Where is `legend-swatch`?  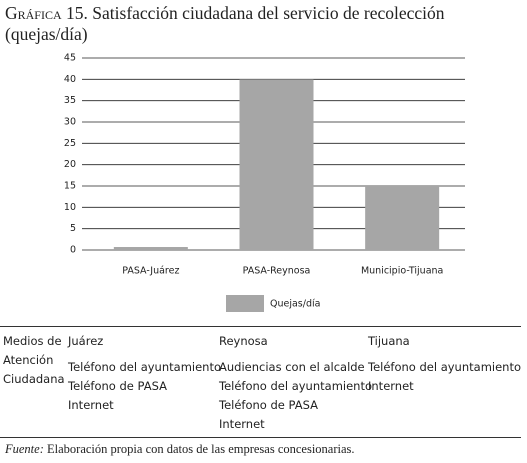 legend-swatch is located at coordinates (245, 303).